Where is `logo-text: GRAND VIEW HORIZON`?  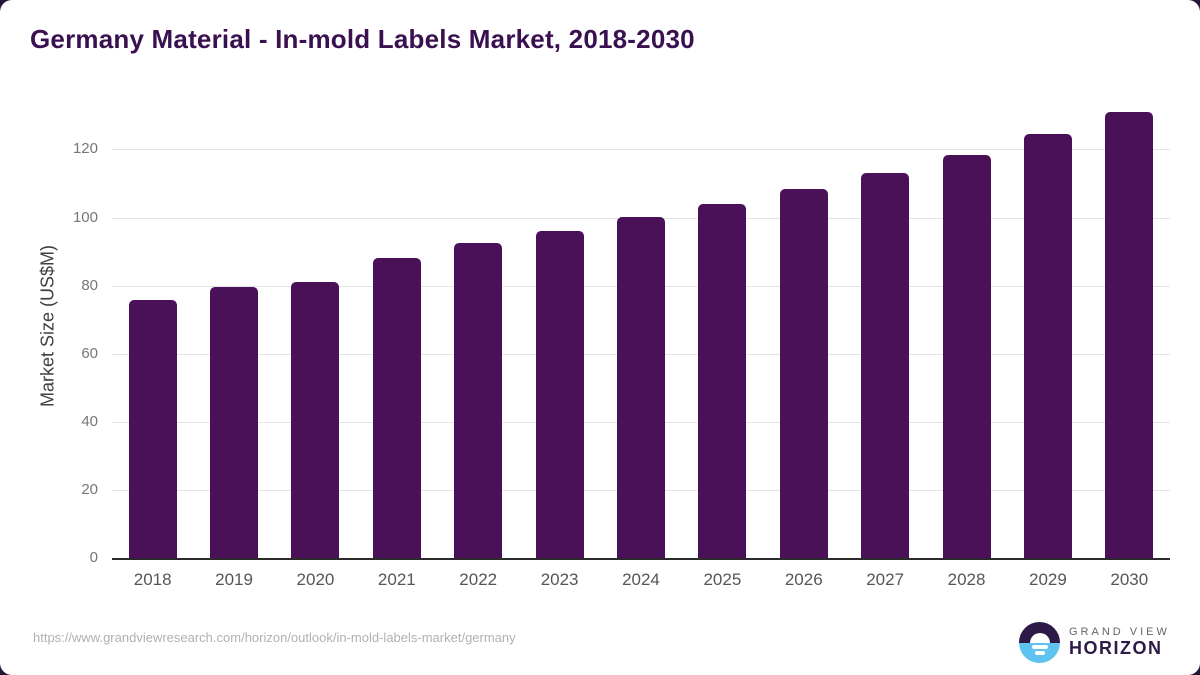 logo-text: GRAND VIEW HORIZON is located at coordinates (1119, 642).